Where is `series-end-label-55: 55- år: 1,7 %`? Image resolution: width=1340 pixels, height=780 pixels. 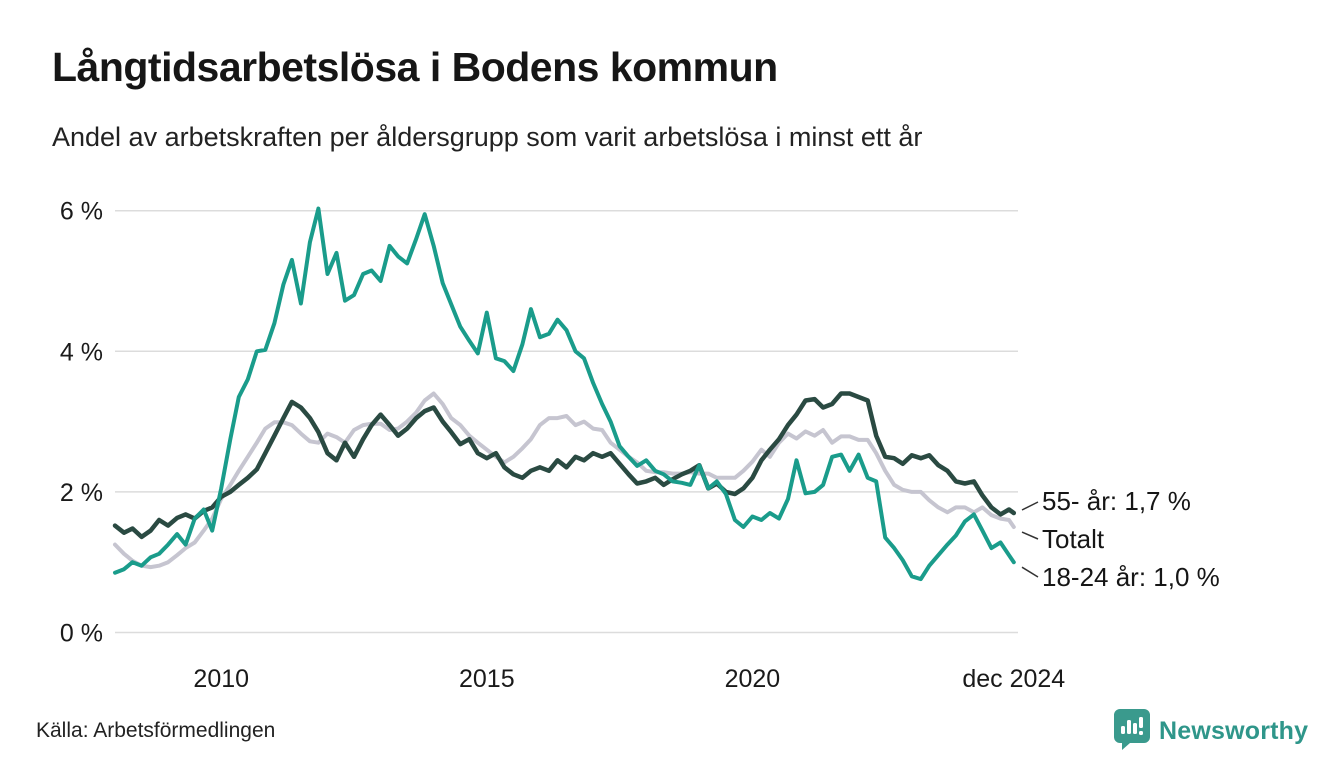 series-end-label-55: 55- år: 1,7 % is located at coordinates (1116, 501).